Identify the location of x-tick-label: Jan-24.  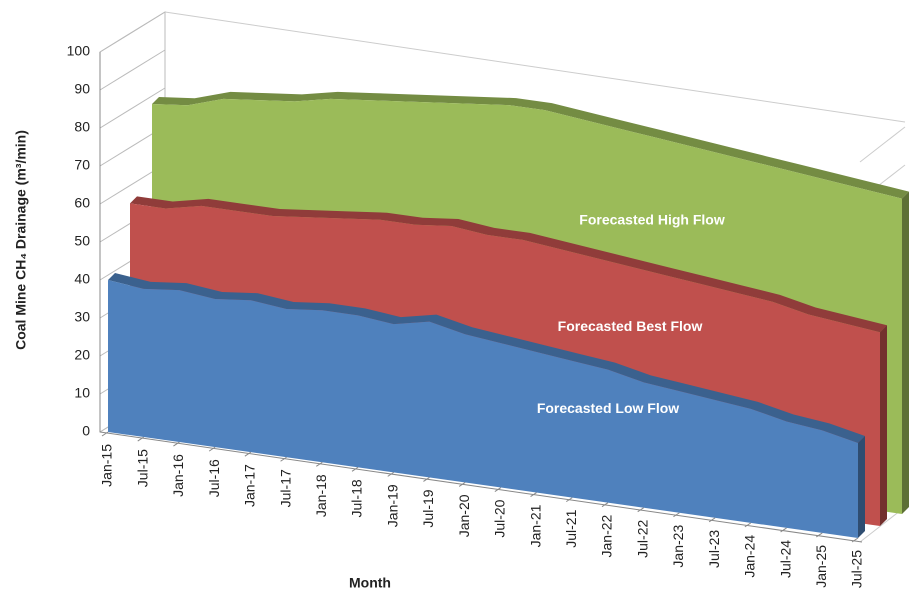
(750, 556).